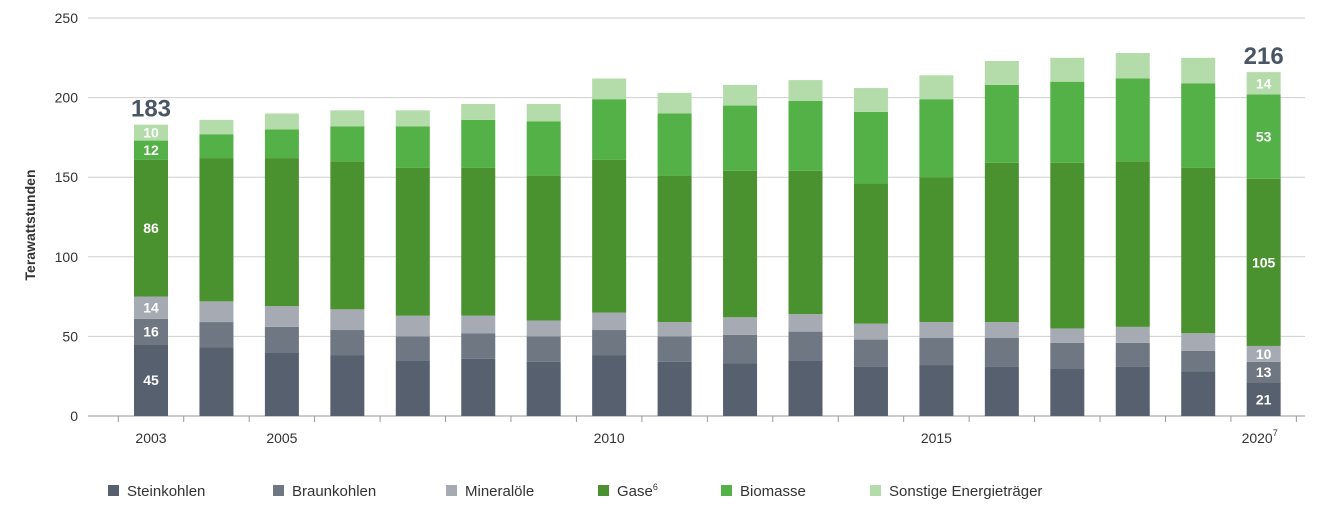 This screenshot has height=512, width=1335. I want to click on y-tick-label: 250, so click(67, 18).